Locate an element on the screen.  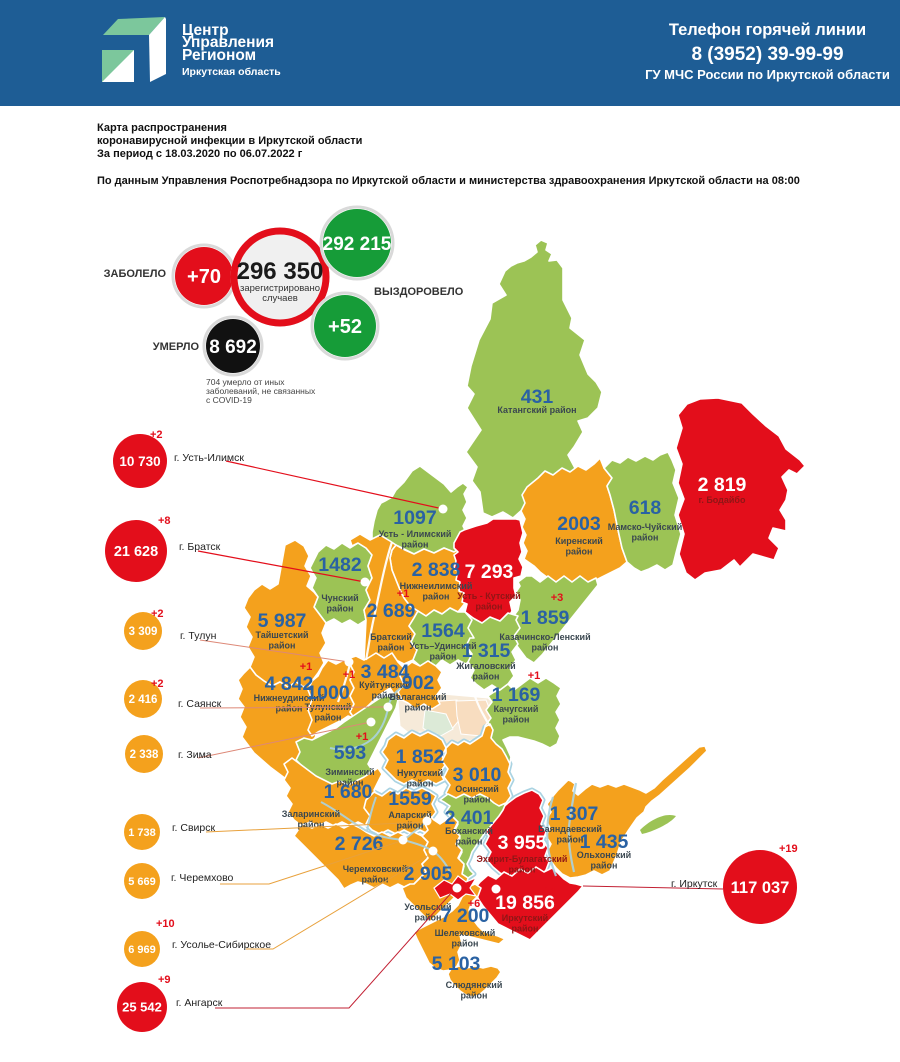
svg-text: 296 350 is located at coordinates (280, 271).